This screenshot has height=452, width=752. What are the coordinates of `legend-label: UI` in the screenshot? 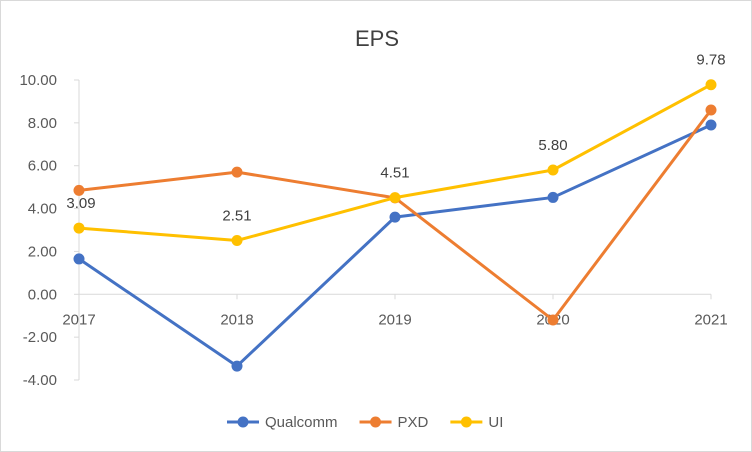 It's located at (495, 422).